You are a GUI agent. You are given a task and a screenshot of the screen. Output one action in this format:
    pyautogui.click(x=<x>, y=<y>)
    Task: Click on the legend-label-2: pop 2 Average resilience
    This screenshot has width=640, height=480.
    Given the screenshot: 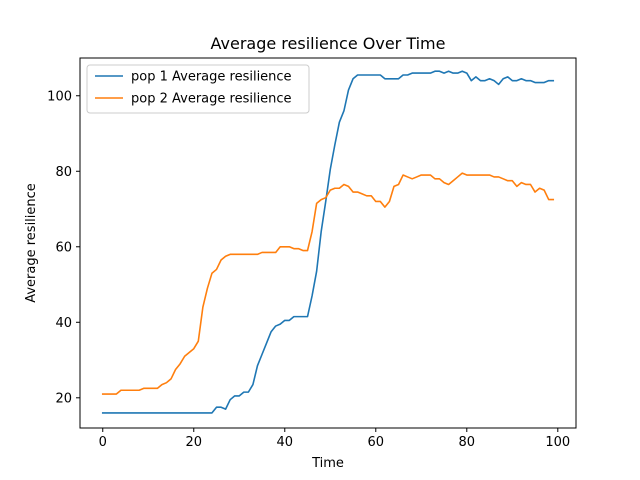 What is the action you would take?
    pyautogui.click(x=211, y=99)
    